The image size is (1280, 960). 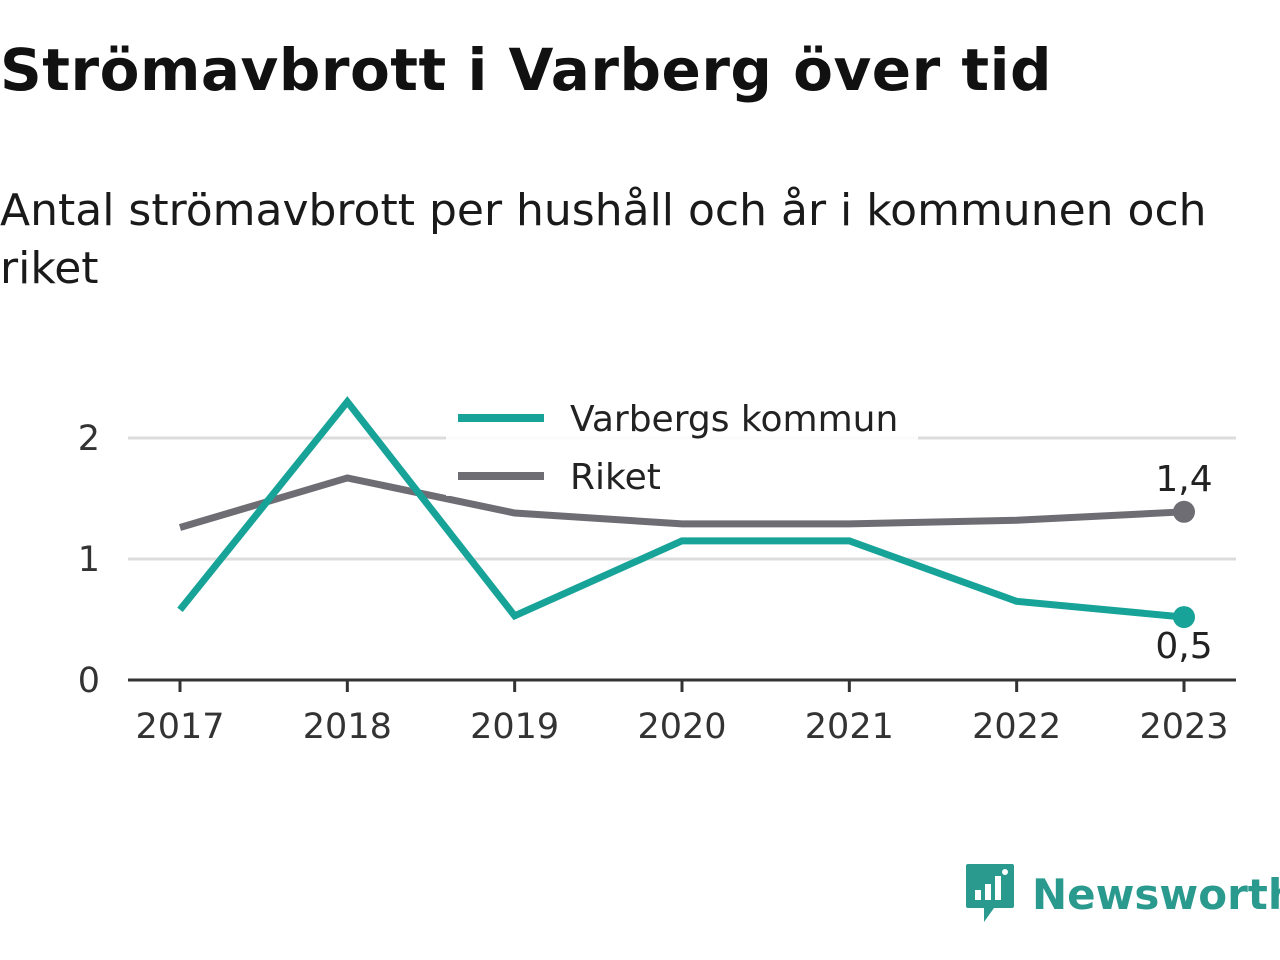 What do you see at coordinates (615, 477) in the screenshot?
I see `legend-label: Riket` at bounding box center [615, 477].